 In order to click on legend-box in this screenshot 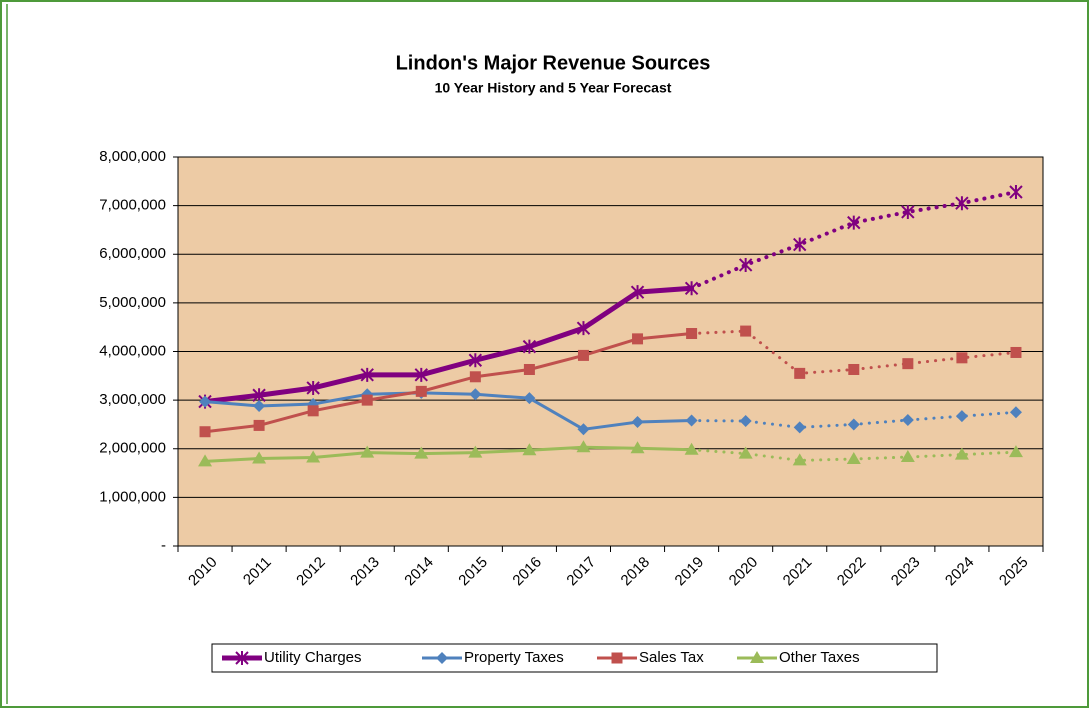, I will do `click(574, 658)`.